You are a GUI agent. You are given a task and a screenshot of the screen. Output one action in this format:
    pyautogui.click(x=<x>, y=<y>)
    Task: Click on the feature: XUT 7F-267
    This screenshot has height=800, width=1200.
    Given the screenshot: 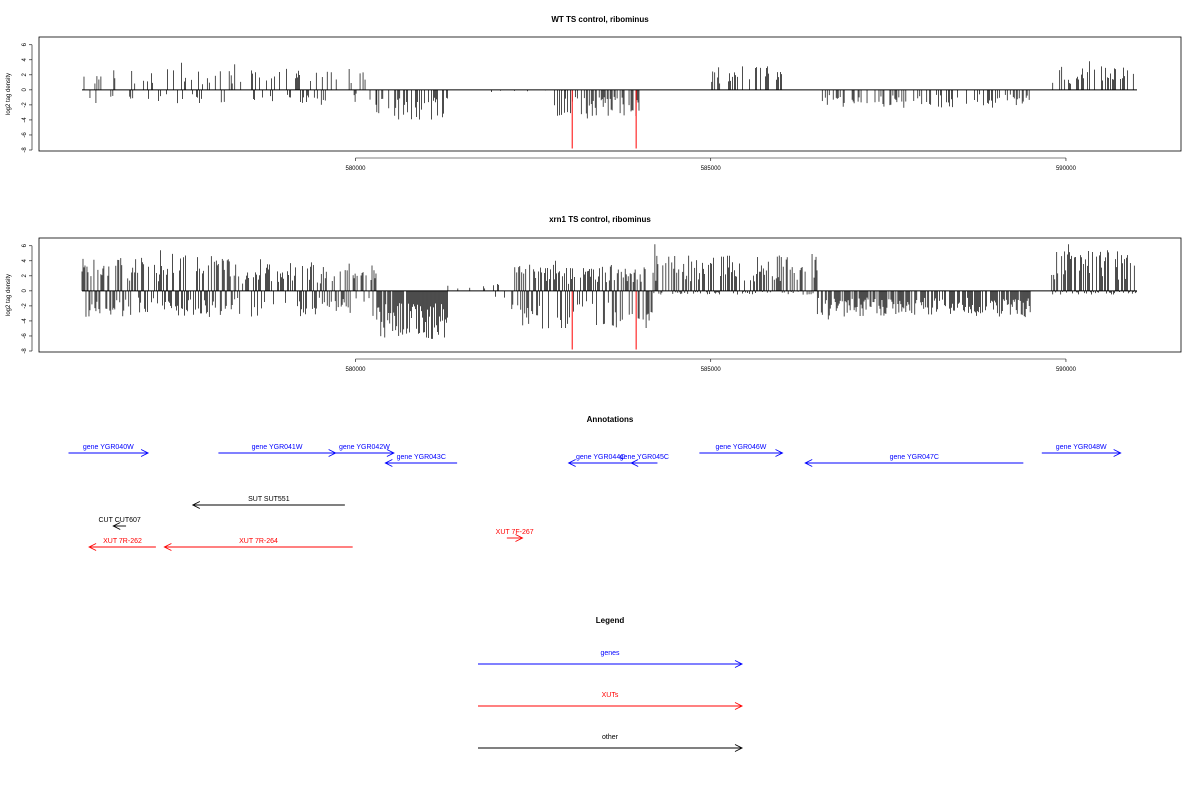 What is the action you would take?
    pyautogui.click(x=515, y=535)
    